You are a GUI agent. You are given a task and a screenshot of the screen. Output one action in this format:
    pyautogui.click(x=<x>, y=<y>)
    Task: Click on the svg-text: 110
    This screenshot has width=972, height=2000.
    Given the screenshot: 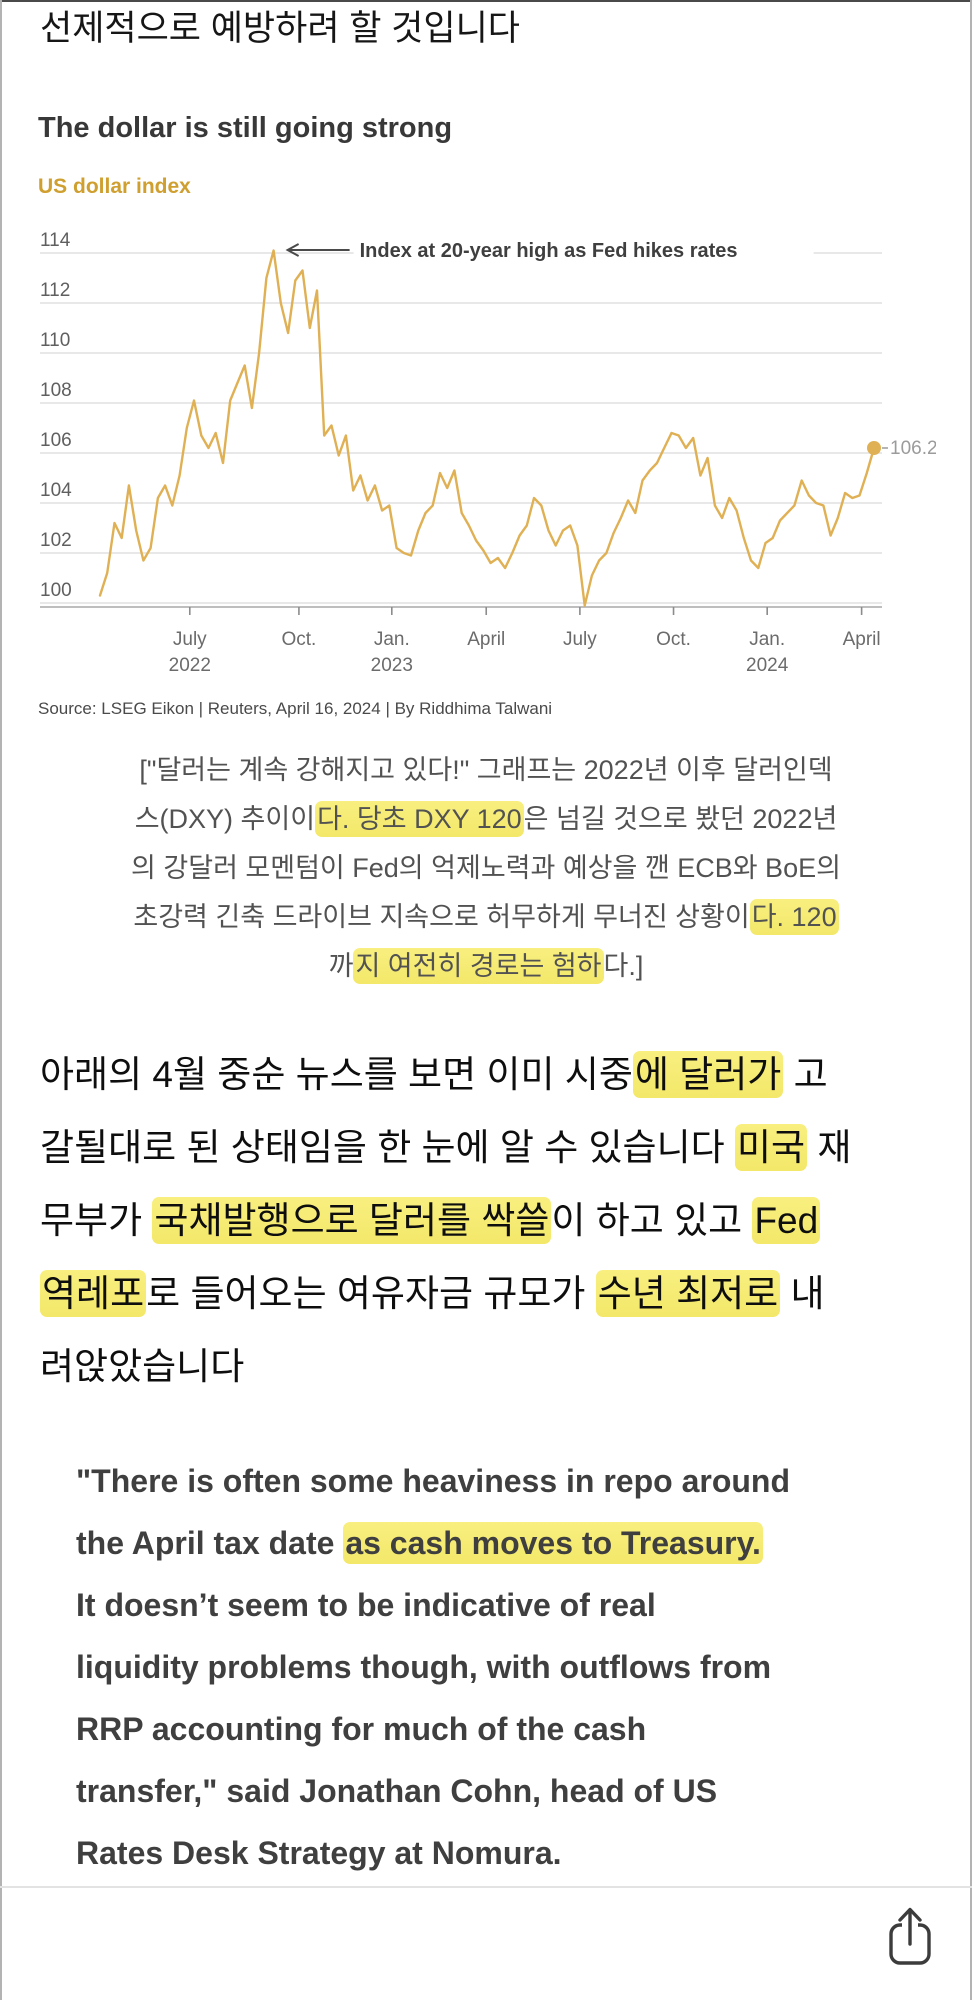 What is the action you would take?
    pyautogui.click(x=55, y=340)
    